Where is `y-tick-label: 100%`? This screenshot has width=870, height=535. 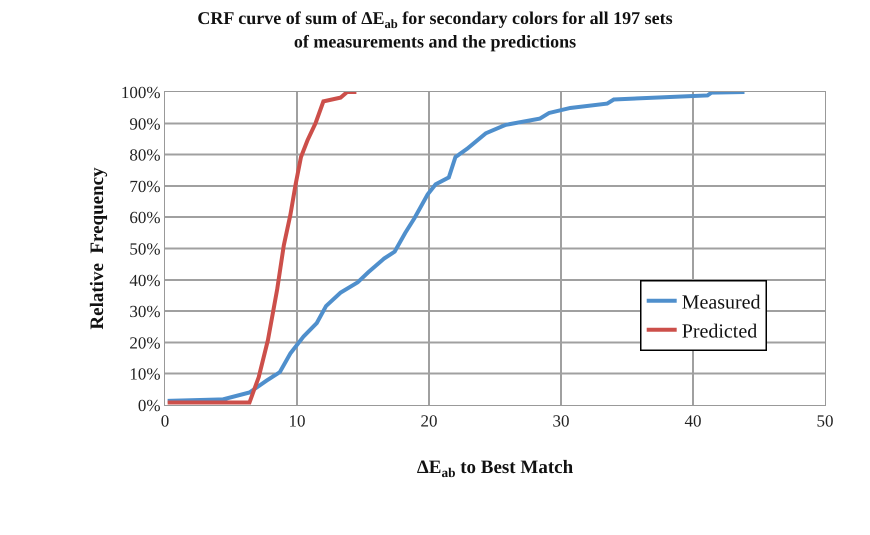
y-tick-label: 100% is located at coordinates (140, 92).